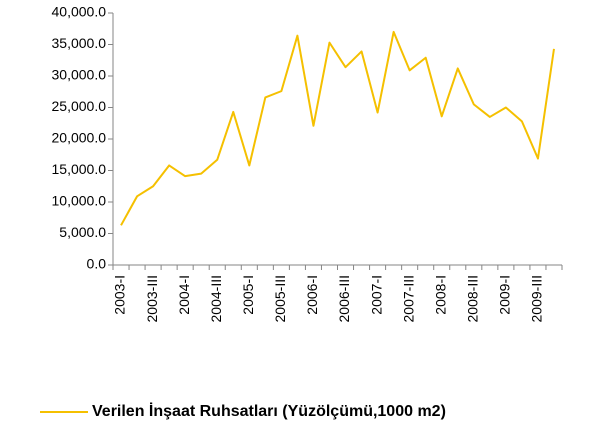  What do you see at coordinates (184, 295) in the screenshot?
I see `x-tick-label: 2004-I` at bounding box center [184, 295].